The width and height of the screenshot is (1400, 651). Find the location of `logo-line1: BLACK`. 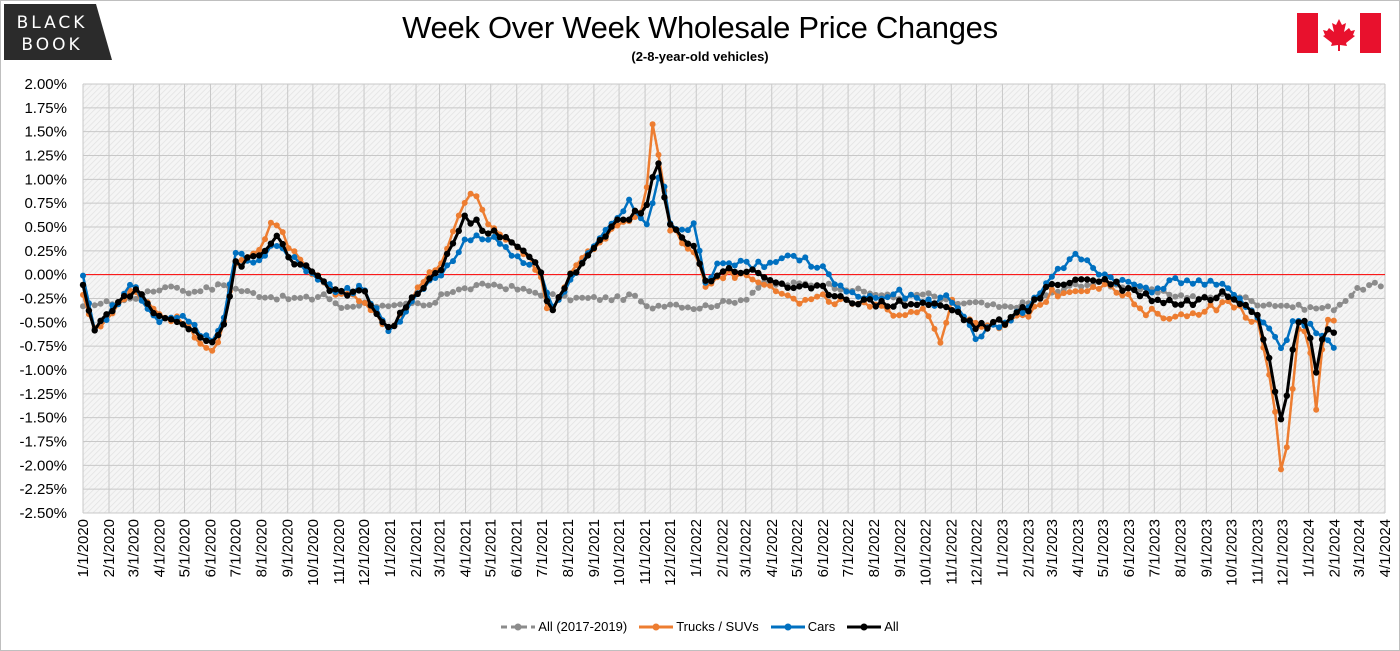

logo-line1: BLACK is located at coordinates (52, 23).